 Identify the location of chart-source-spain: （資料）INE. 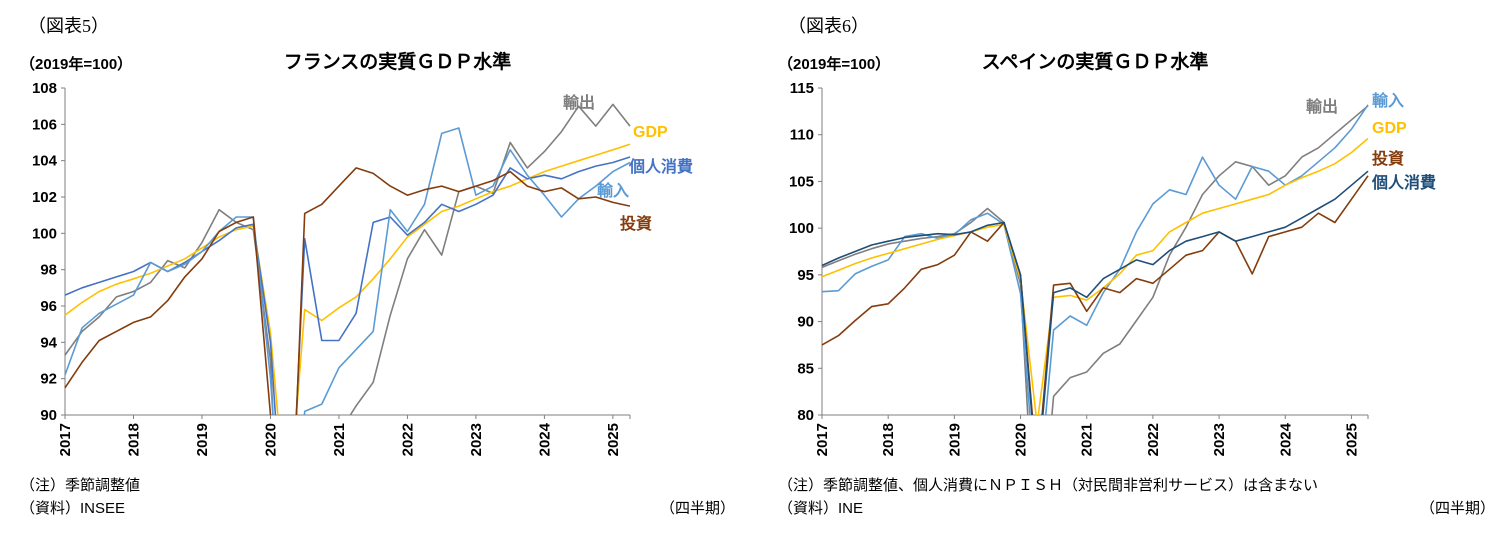
(821, 508).